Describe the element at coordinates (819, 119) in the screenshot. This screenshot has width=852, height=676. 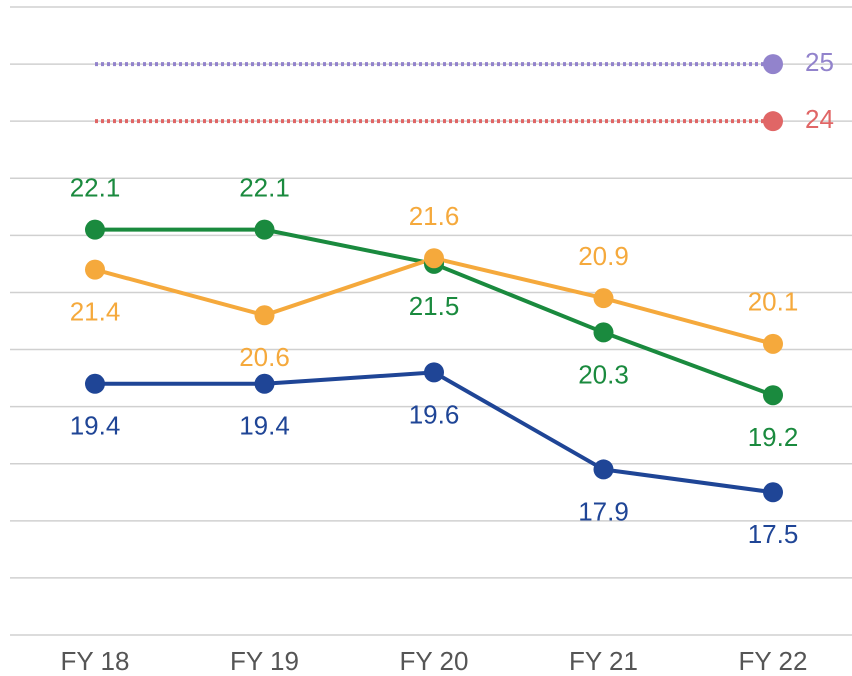
I see `reference-label: 24` at that location.